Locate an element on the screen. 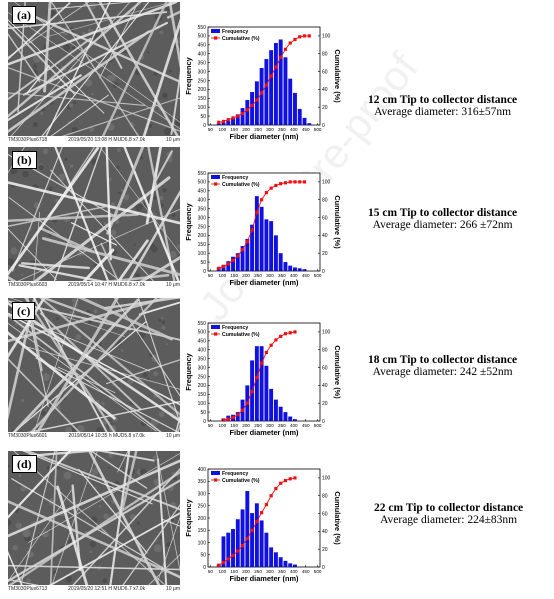 Image resolution: width=554 pixels, height=599 pixels. panel-label: (a) is located at coordinates (24, 15).